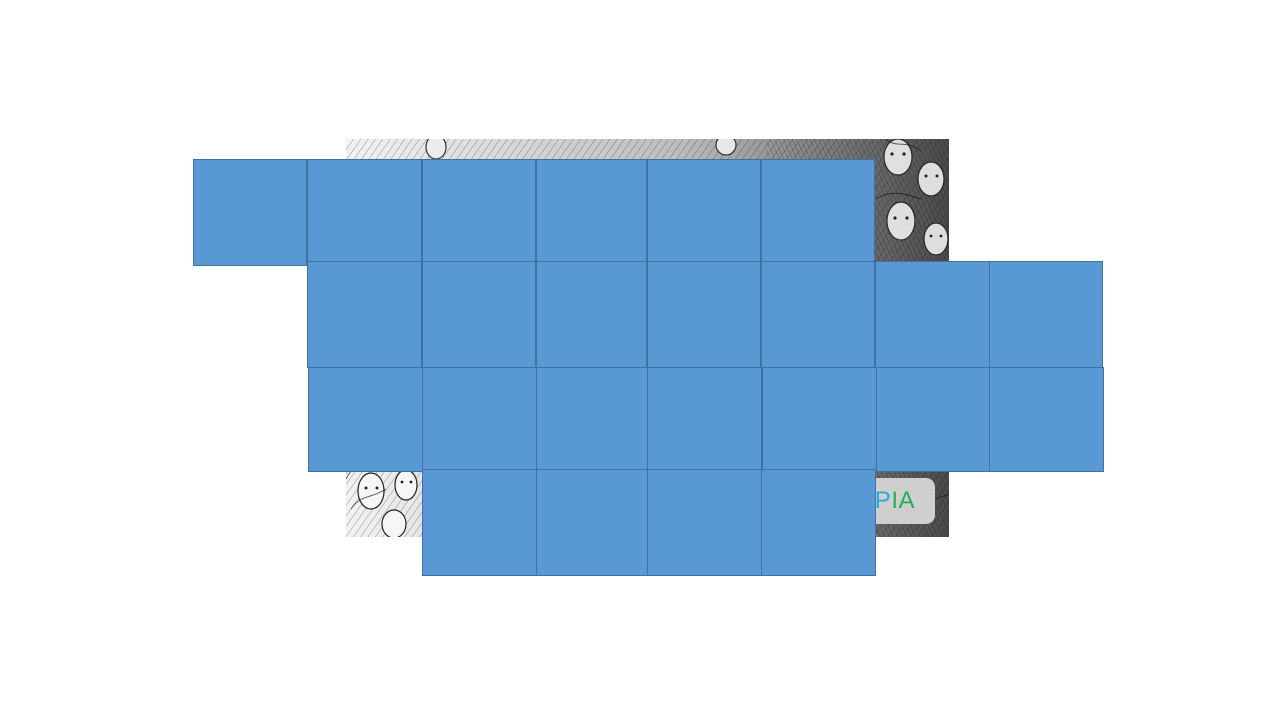 The image size is (1280, 720). Describe the element at coordinates (883, 500) in the screenshot. I see `logo-letter-p: P` at that location.